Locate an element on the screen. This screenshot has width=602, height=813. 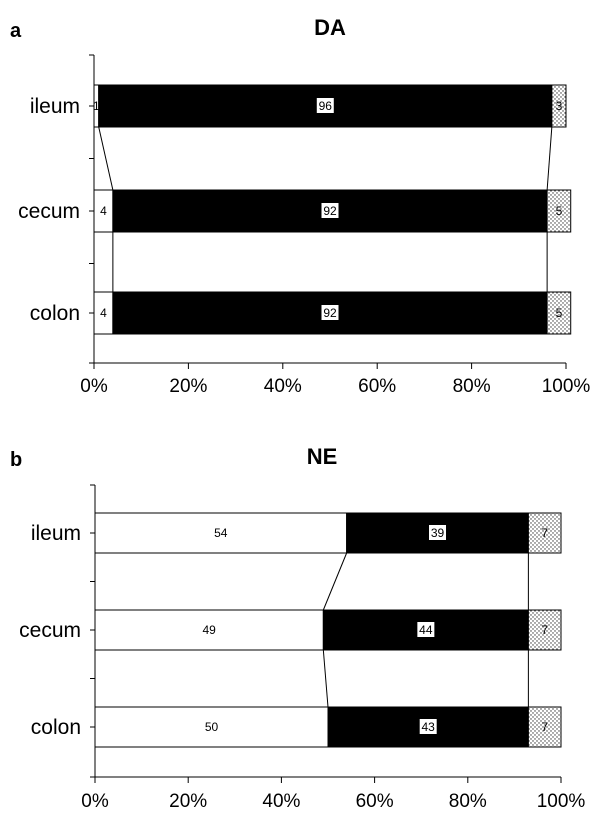
data-label-cecum-1: 49 is located at coordinates (209, 630).